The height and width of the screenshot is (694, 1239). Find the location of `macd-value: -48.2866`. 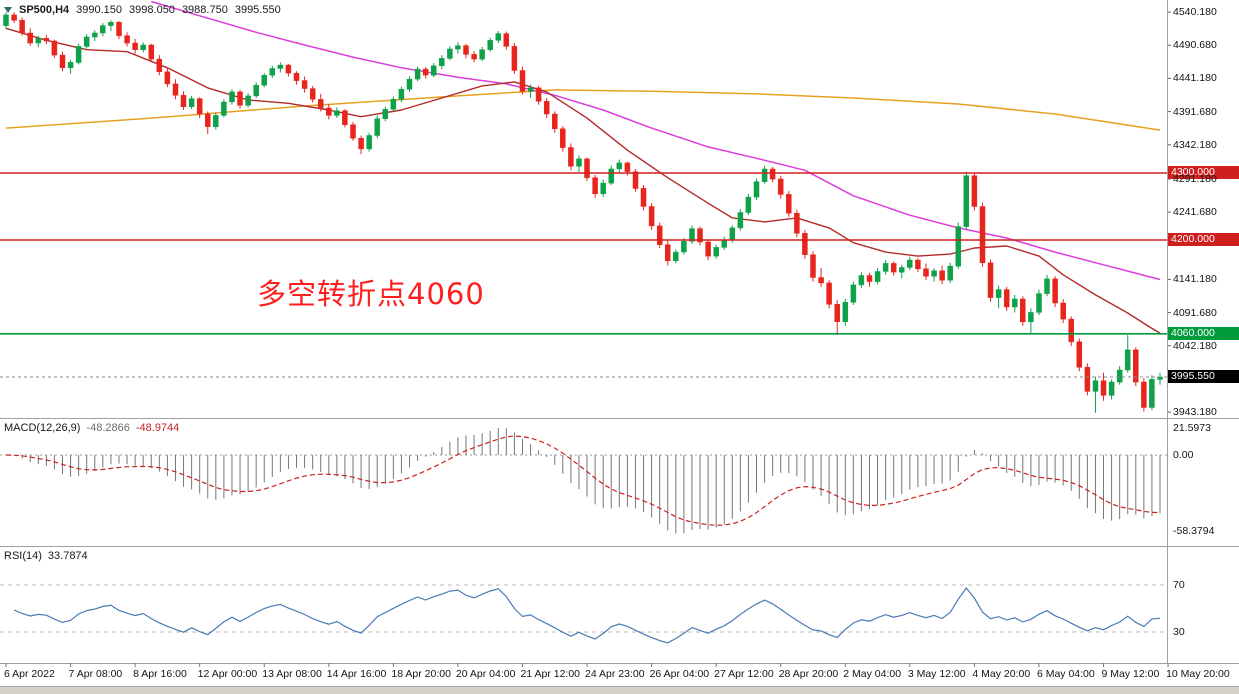

macd-value: -48.2866 is located at coordinates (108, 428).